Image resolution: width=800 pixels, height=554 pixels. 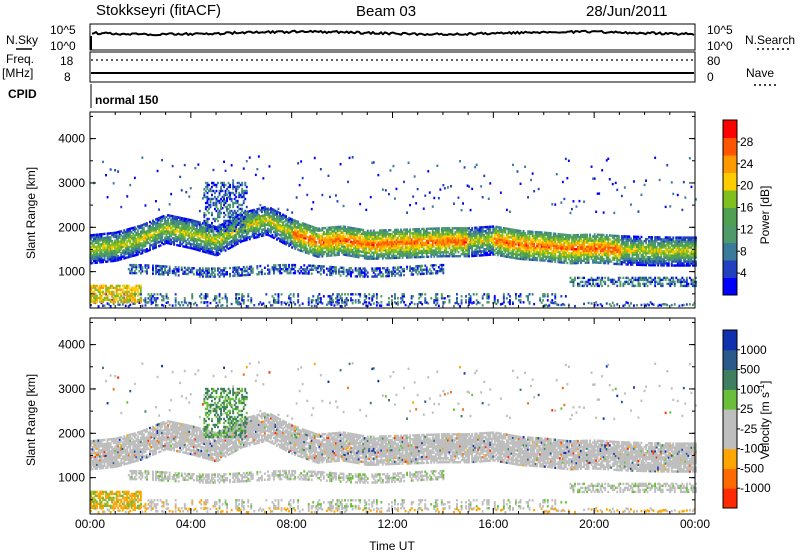 What do you see at coordinates (392, 67) in the screenshot?
I see `freq-frame` at bounding box center [392, 67].